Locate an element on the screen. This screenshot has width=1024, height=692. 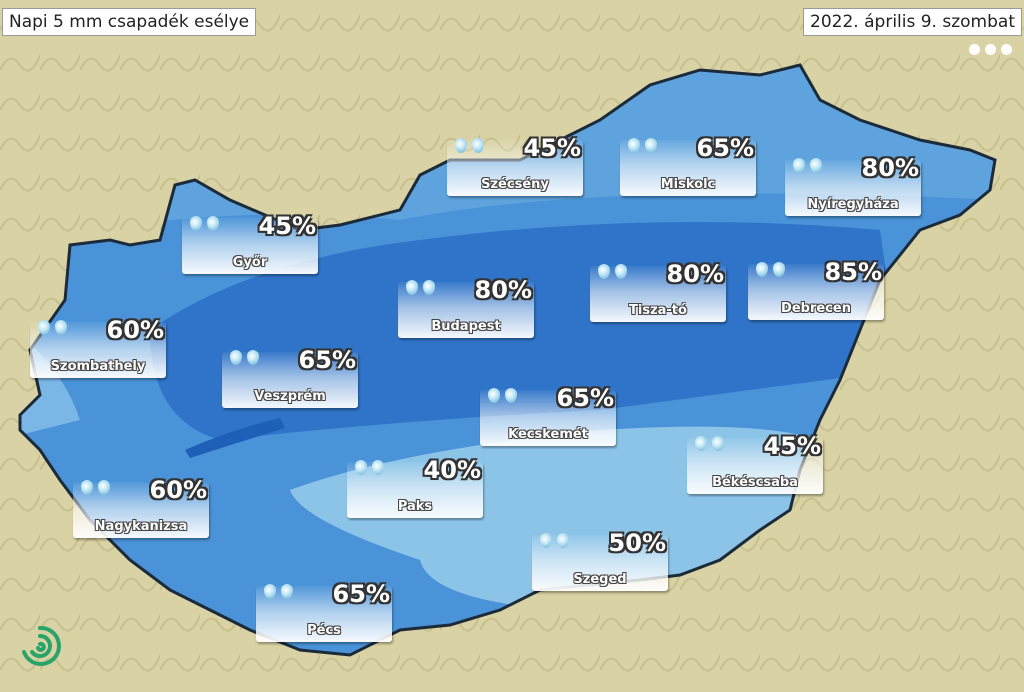
spiral-logo is located at coordinates (41, 645).